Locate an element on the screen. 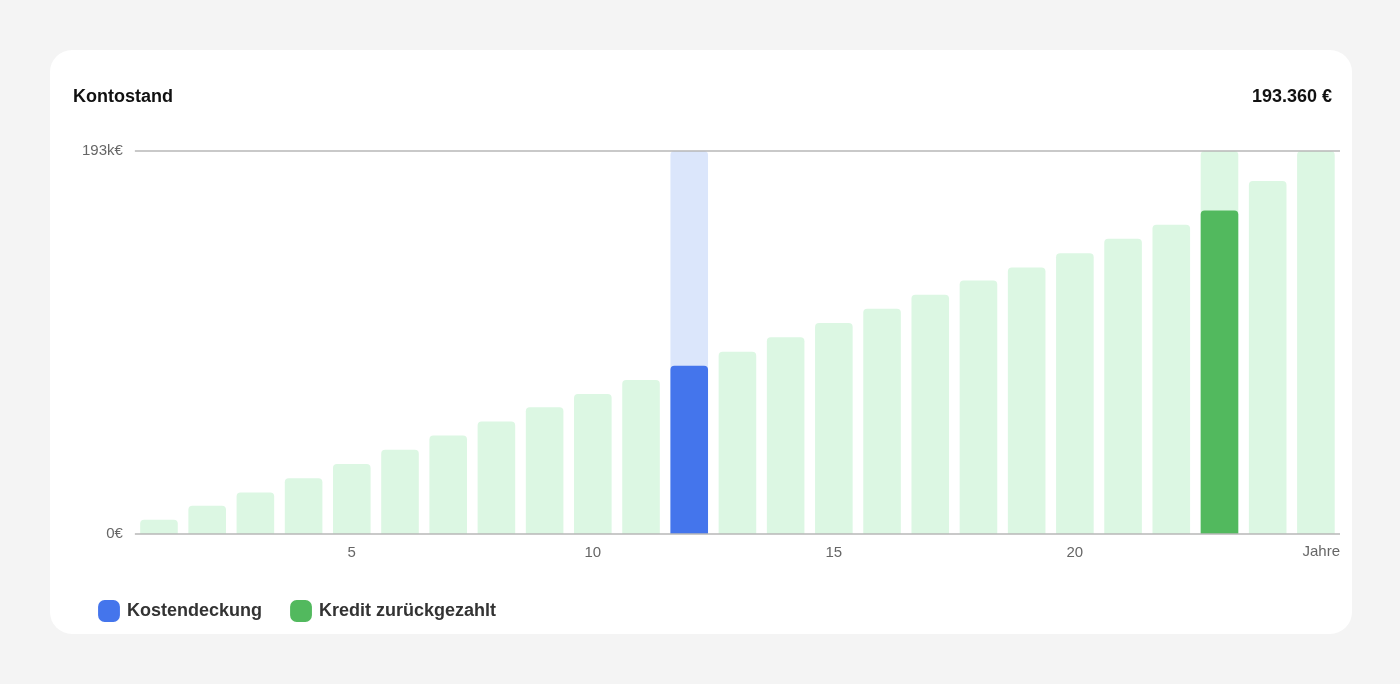 The image size is (1400, 684). x-tick-label: 20 is located at coordinates (1075, 552).